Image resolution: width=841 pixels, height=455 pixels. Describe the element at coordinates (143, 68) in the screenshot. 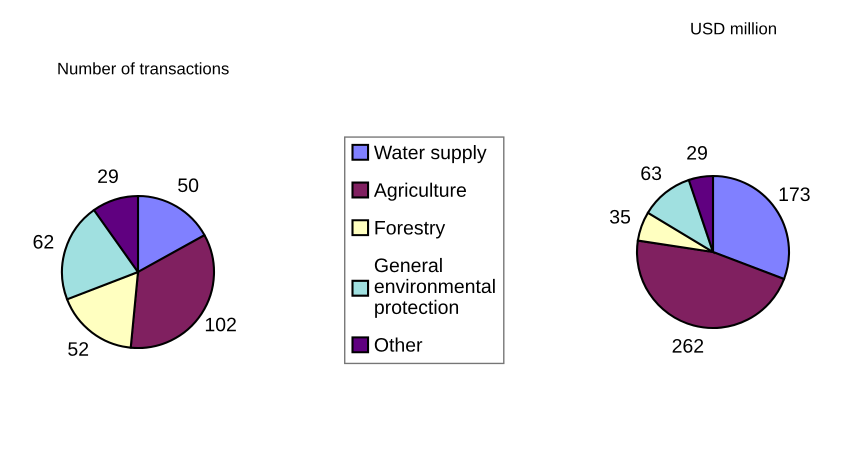

I see `chart-title: Number of transactions` at that location.